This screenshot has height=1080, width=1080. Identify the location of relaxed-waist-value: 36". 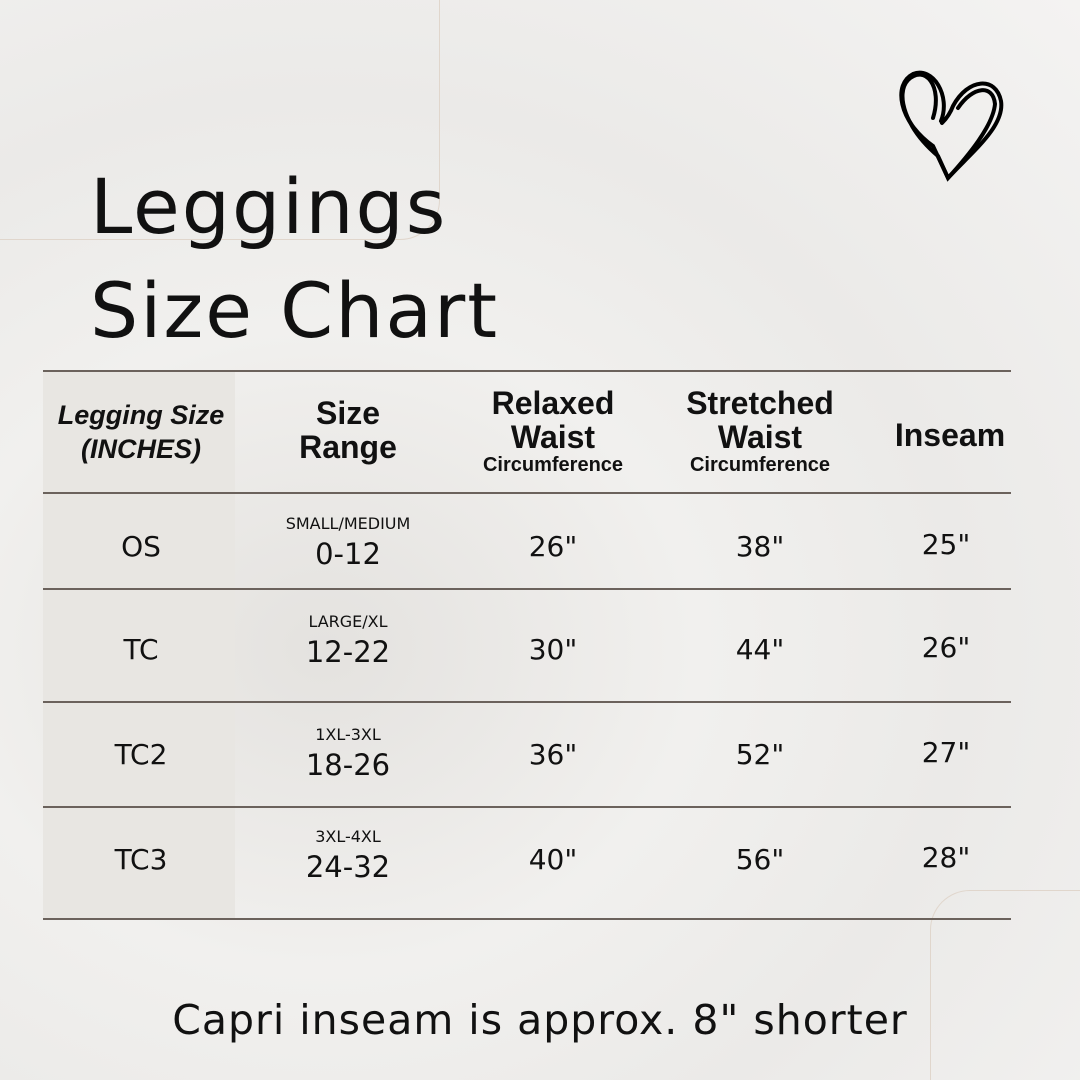
(553, 754).